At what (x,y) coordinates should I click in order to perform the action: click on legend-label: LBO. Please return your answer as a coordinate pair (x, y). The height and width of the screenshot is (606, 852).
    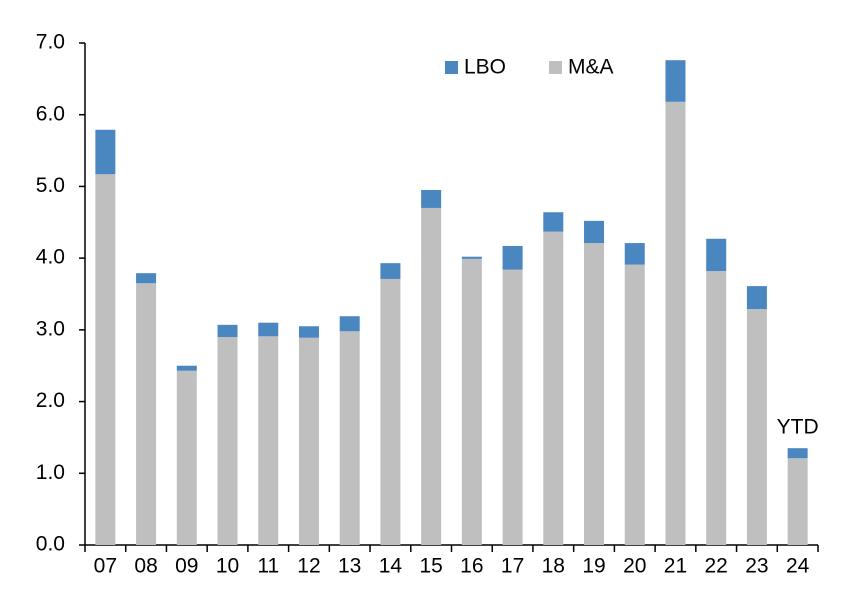
    Looking at the image, I should click on (485, 67).